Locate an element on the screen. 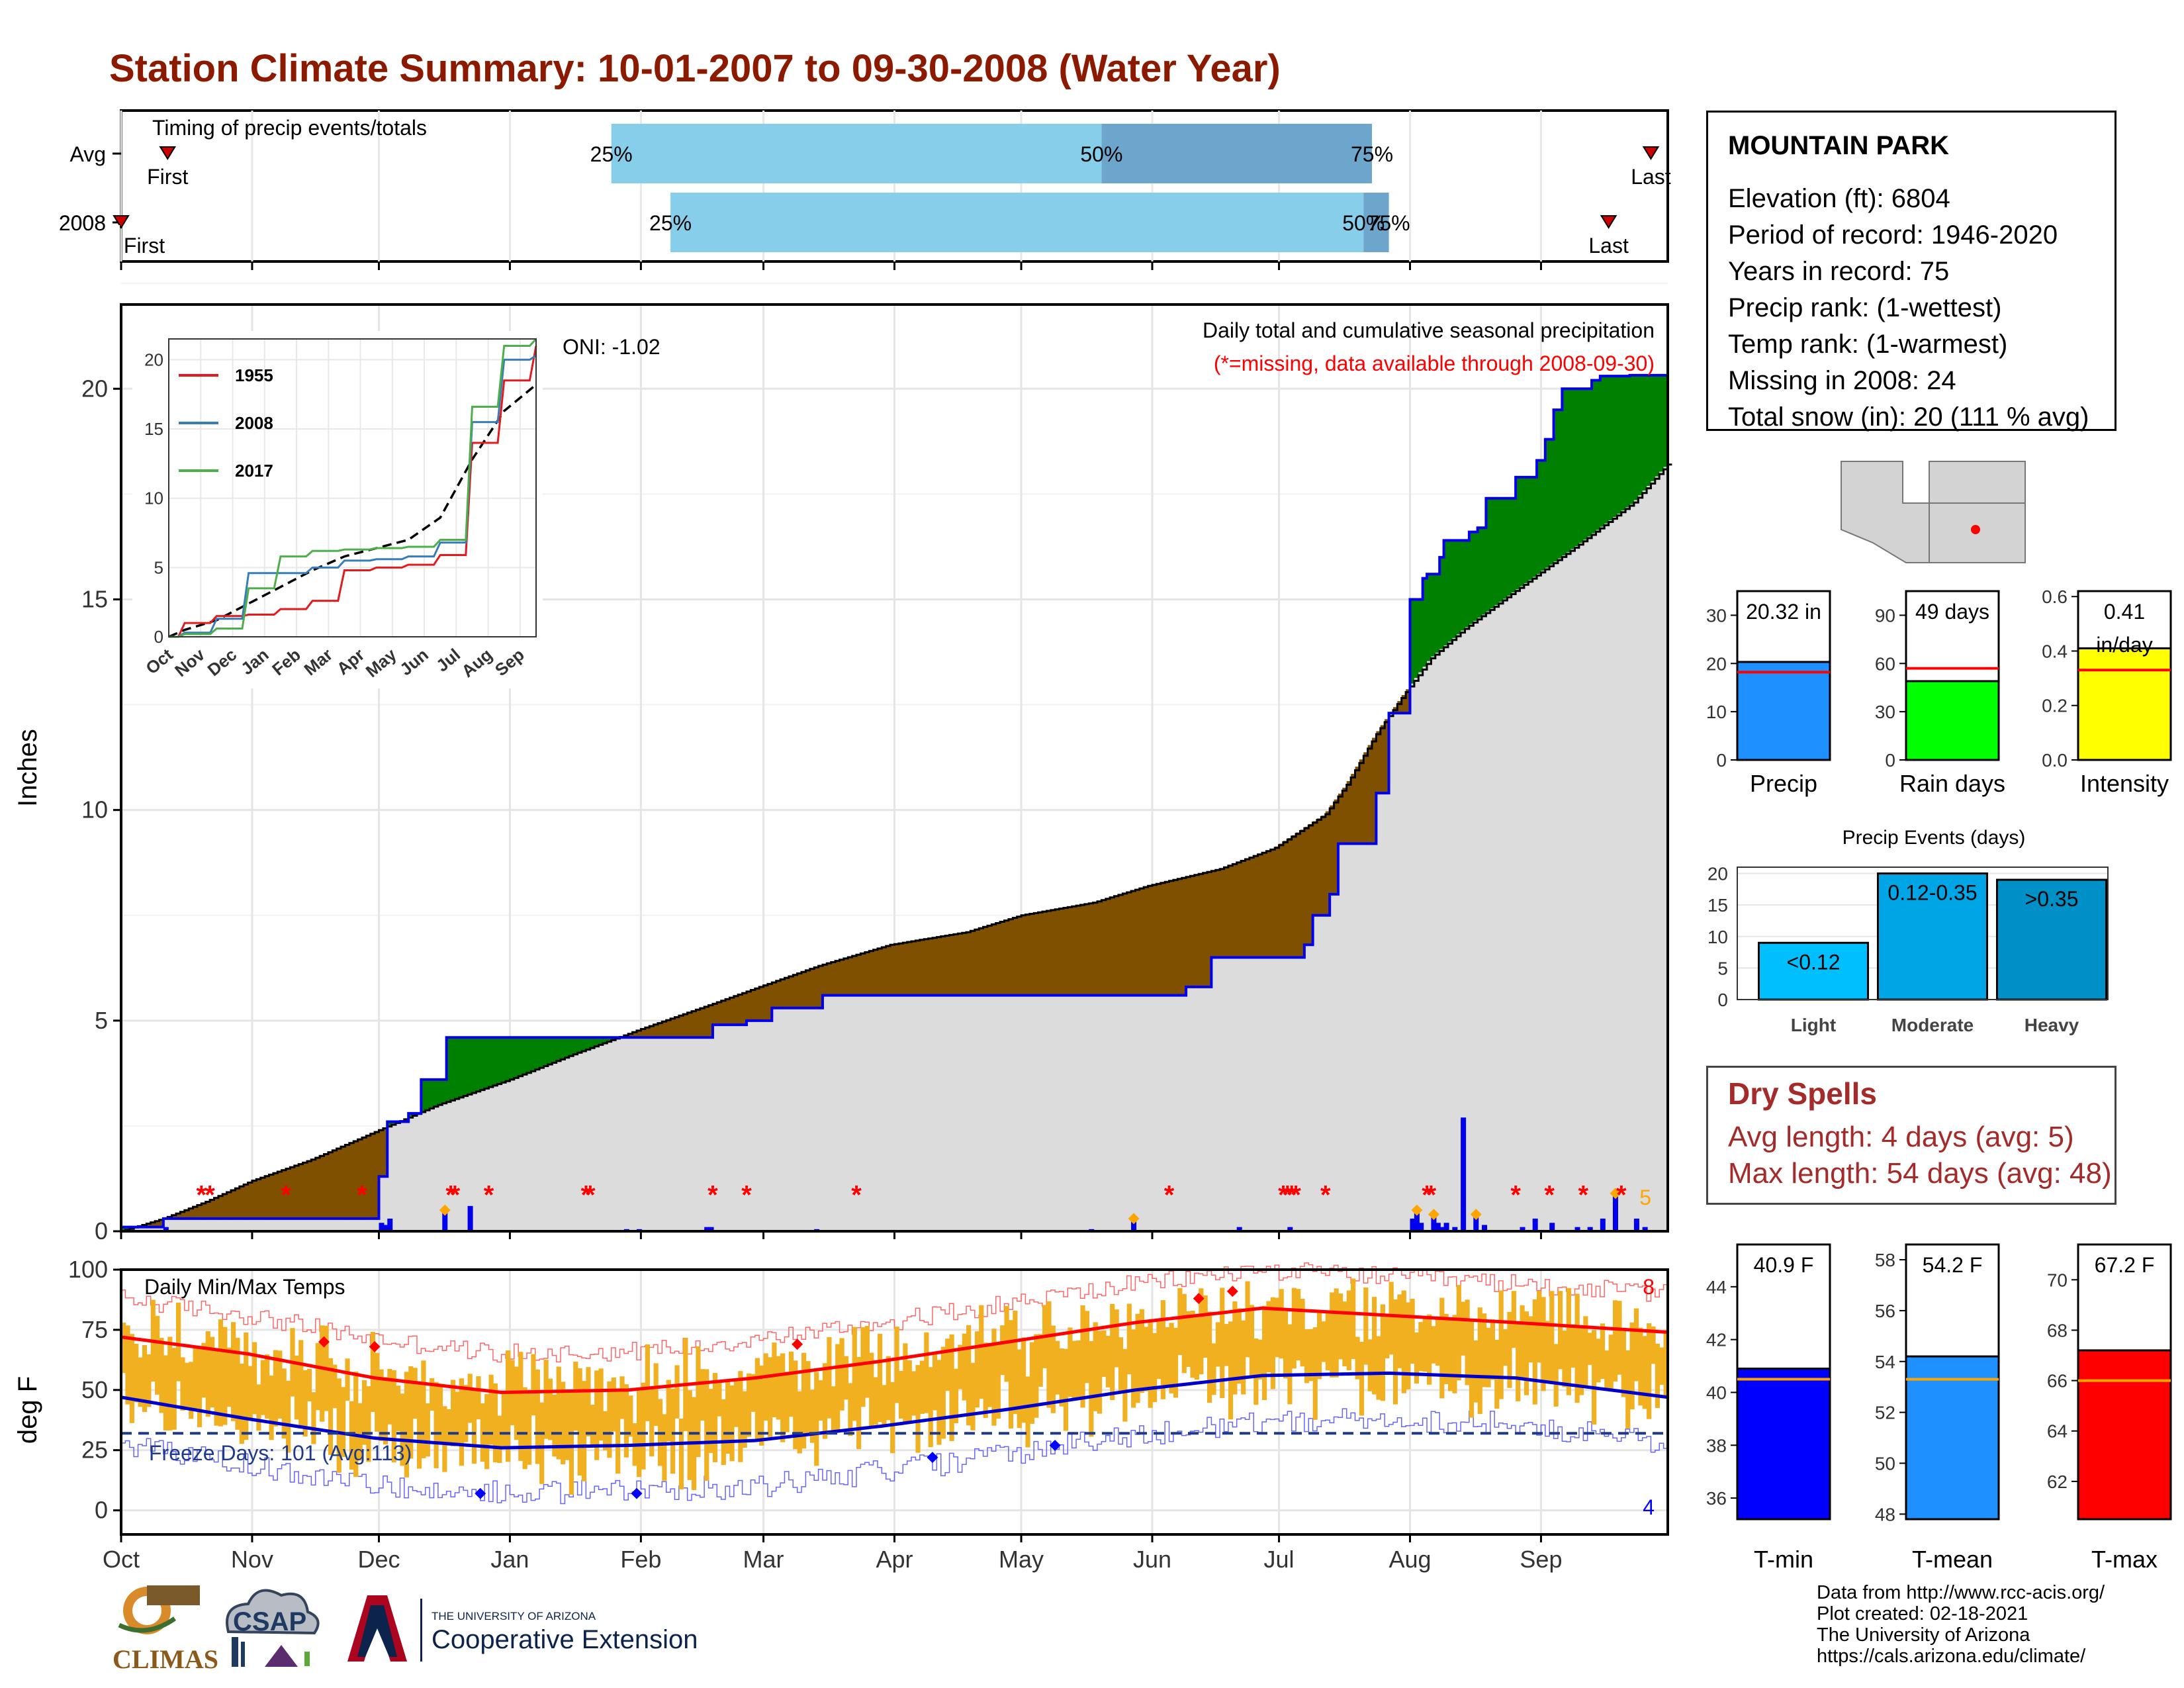  temp-summary-value-label: 40.9 F is located at coordinates (1784, 1265).